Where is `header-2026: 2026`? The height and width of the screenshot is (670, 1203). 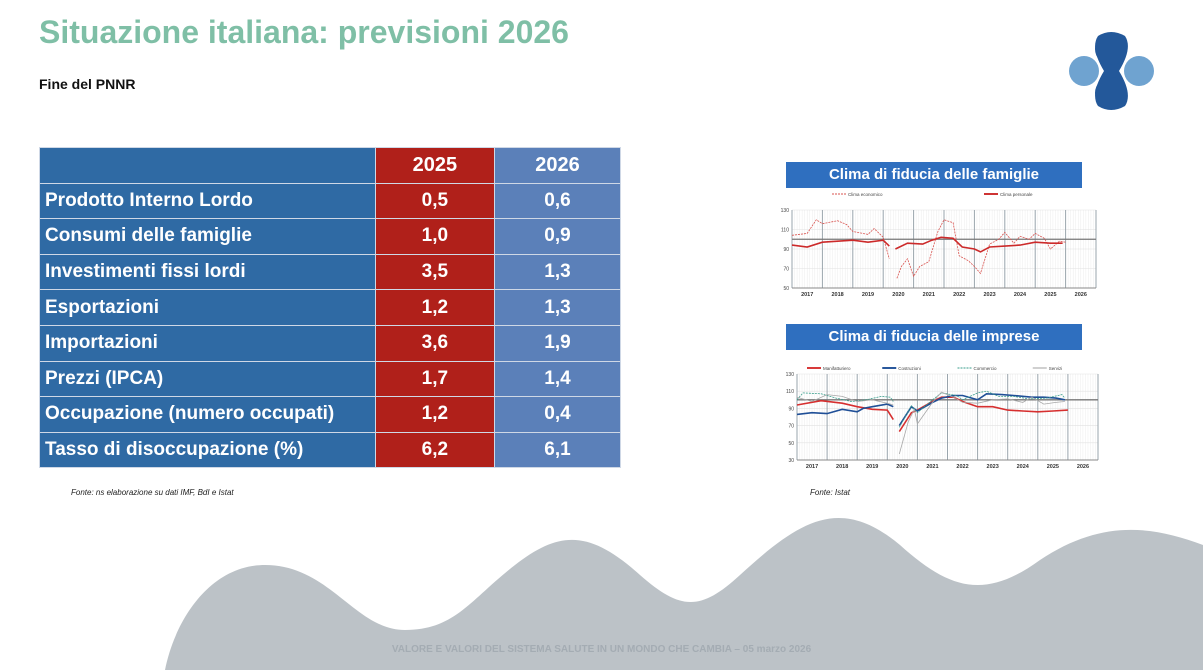 header-2026: 2026 is located at coordinates (557, 165).